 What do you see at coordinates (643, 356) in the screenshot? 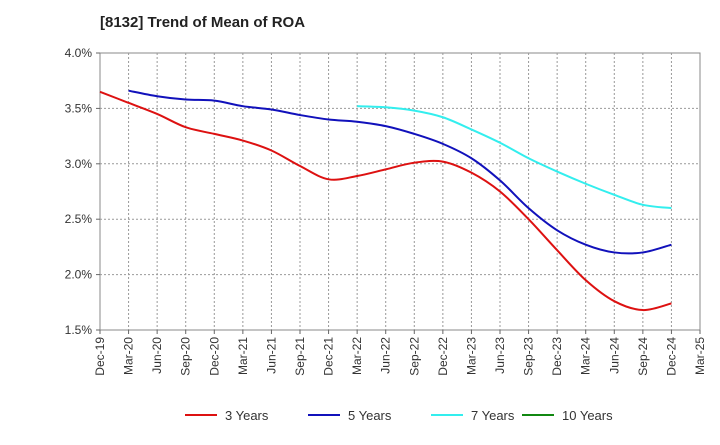
I see `x-tick-label: Sep-24` at bounding box center [643, 356].